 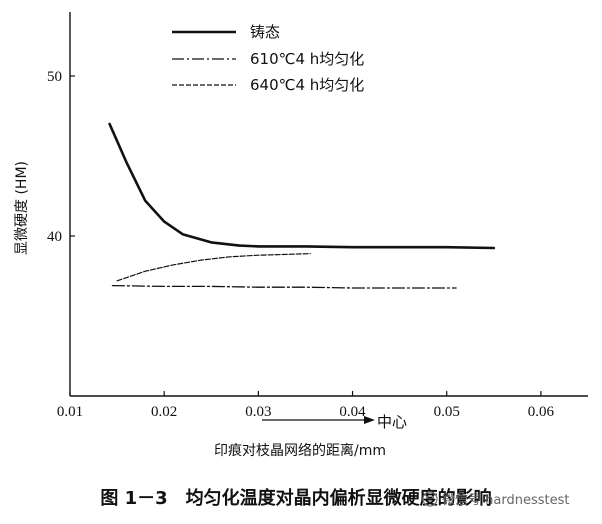 What do you see at coordinates (306, 405) in the screenshot?
I see `x-ticks: 0.01 0.02 0.03 0.04 0.05 0.06` at bounding box center [306, 405].